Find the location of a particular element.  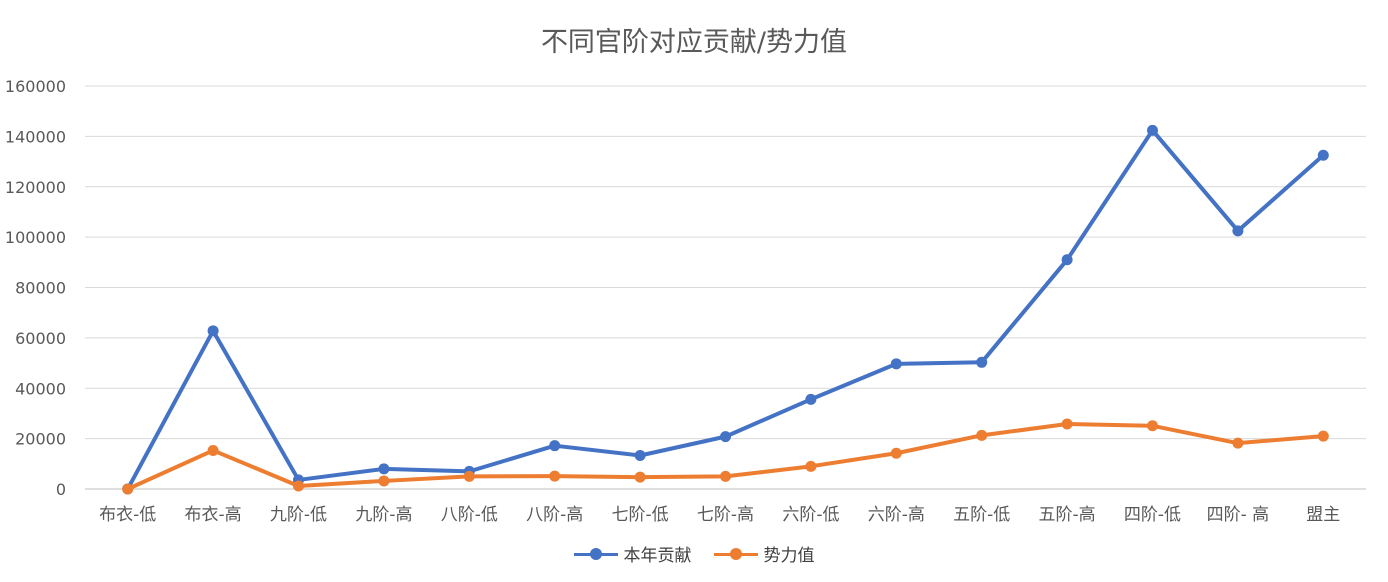

x-tick-label-10: 五阶-低 is located at coordinates (981, 515).